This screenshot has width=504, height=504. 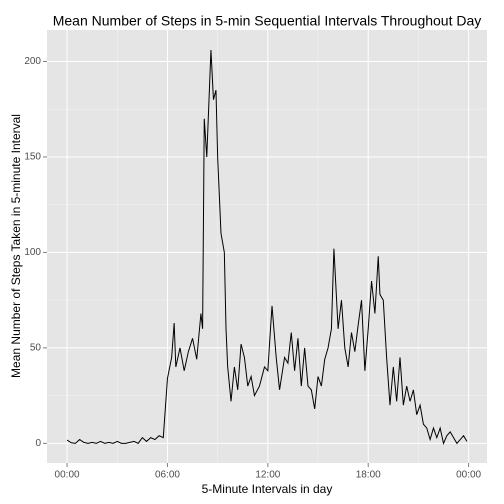 What do you see at coordinates (32, 61) in the screenshot?
I see `y-tick-label: 200` at bounding box center [32, 61].